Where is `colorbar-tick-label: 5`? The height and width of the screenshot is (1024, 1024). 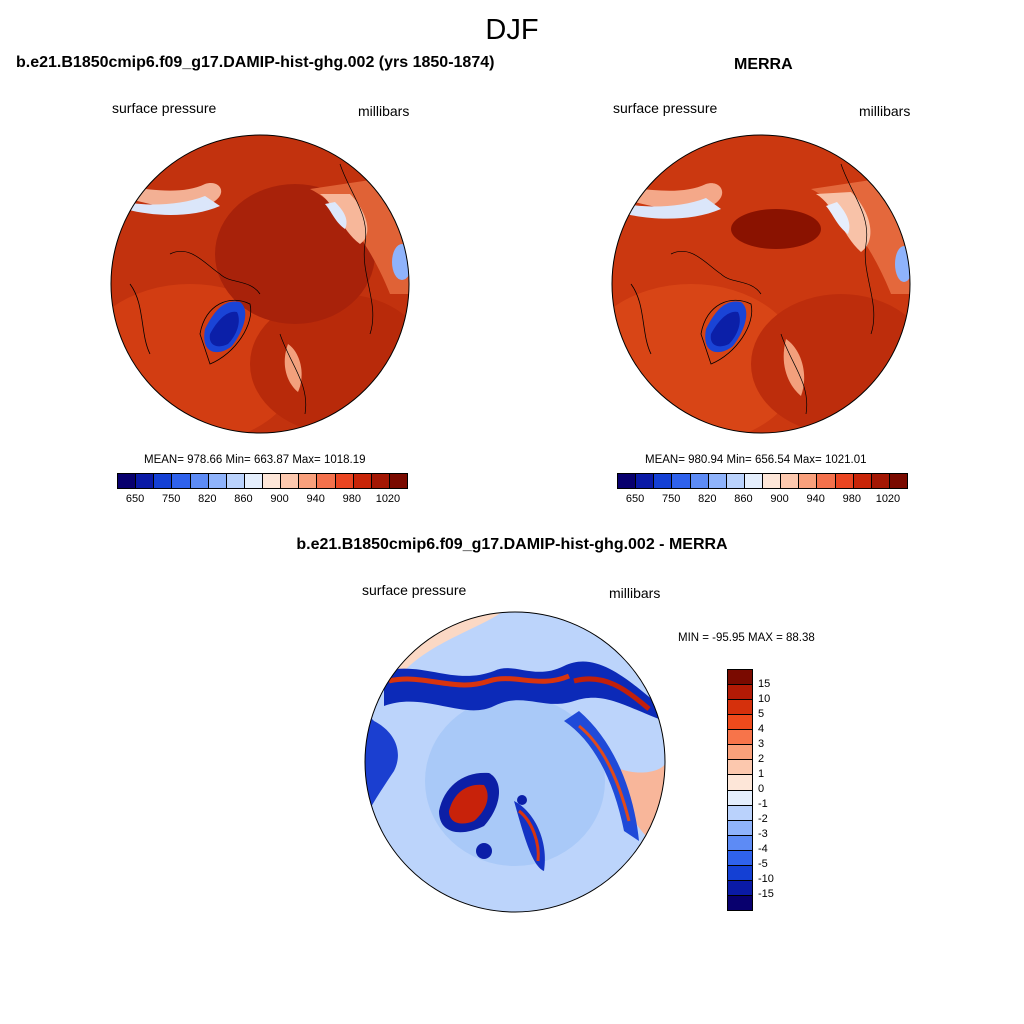
colorbar-tick-label: 5 is located at coordinates (761, 714).